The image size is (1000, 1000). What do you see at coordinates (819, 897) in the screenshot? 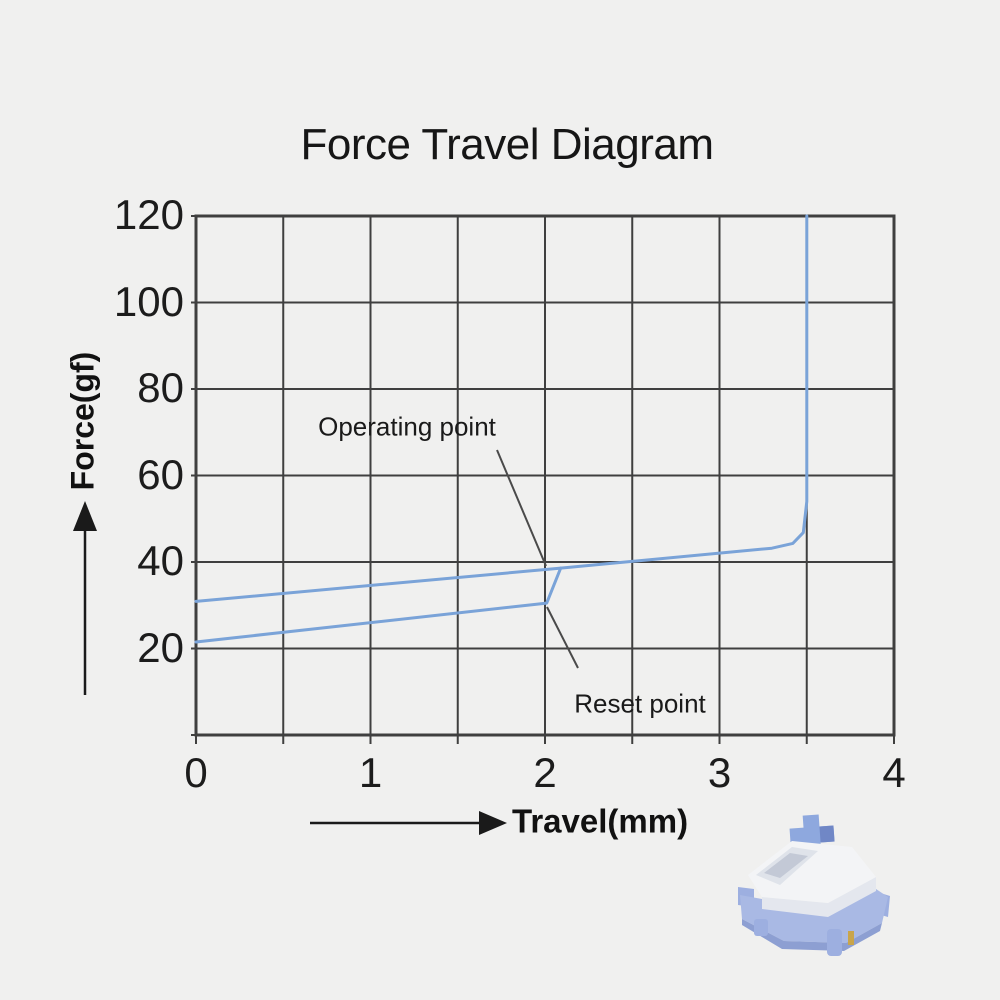
I see `switch-top-front-face` at bounding box center [819, 897].